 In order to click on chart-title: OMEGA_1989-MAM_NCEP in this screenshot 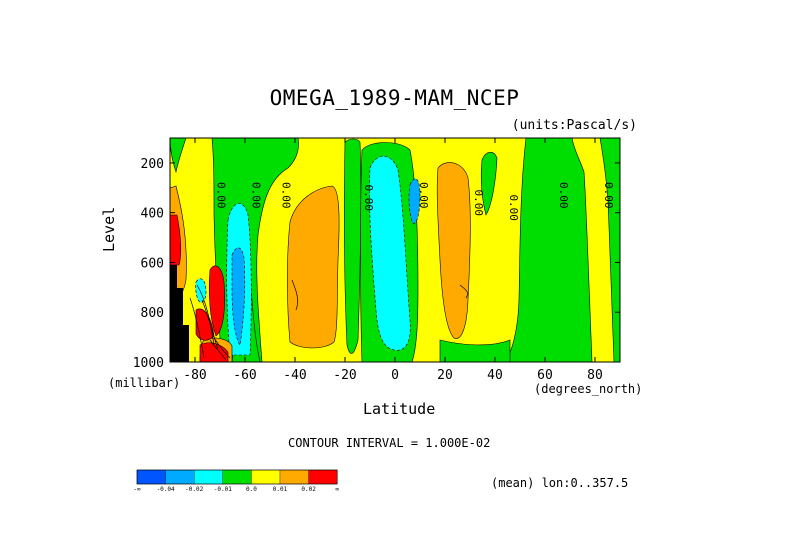, I will do `click(394, 98)`.